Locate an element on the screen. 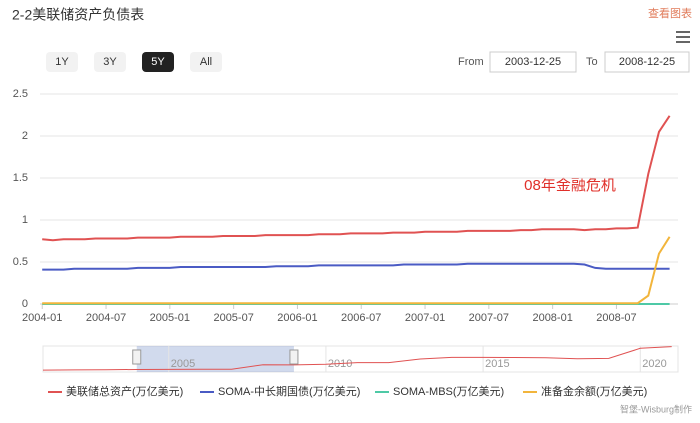  credit: 智堡-Wisburg制作 is located at coordinates (656, 408).